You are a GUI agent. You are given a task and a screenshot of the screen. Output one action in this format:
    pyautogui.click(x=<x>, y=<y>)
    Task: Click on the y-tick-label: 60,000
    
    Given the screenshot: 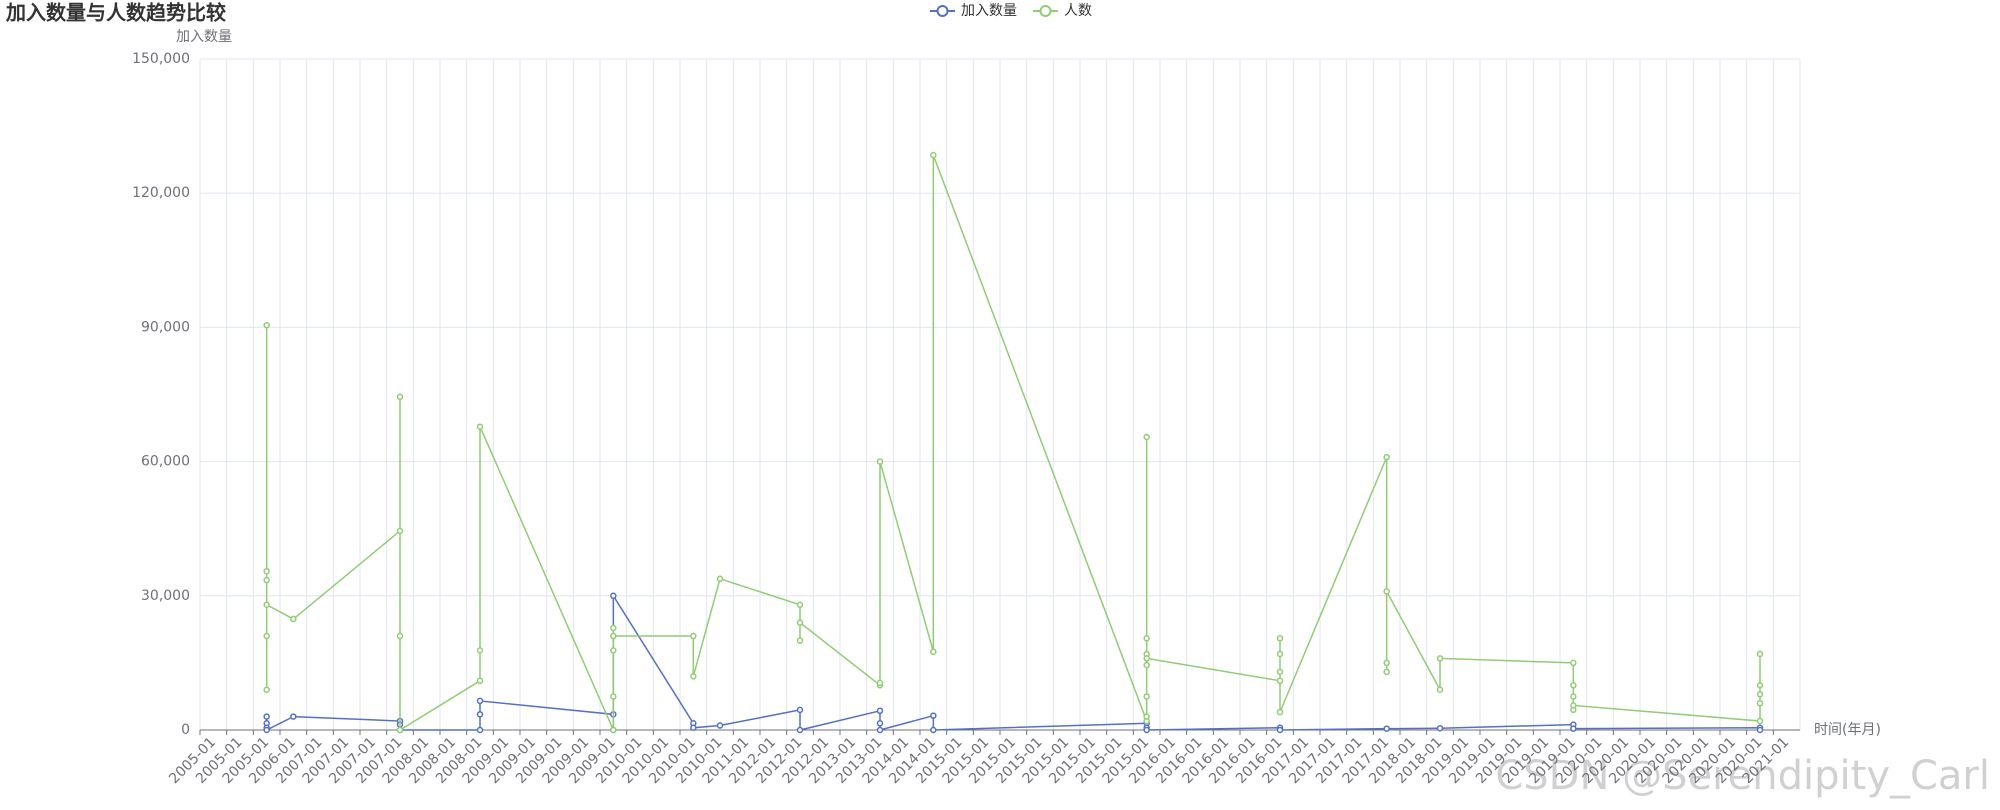 What is the action you would take?
    pyautogui.click(x=165, y=462)
    